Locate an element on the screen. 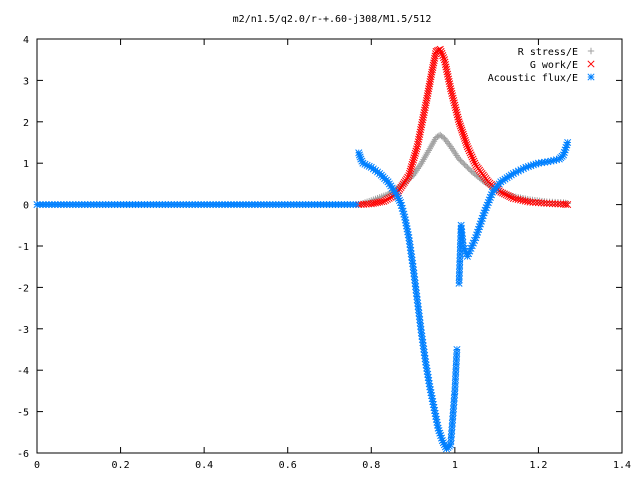 The width and height of the screenshot is (640, 480). x-tick-label: 0.6 is located at coordinates (288, 465).